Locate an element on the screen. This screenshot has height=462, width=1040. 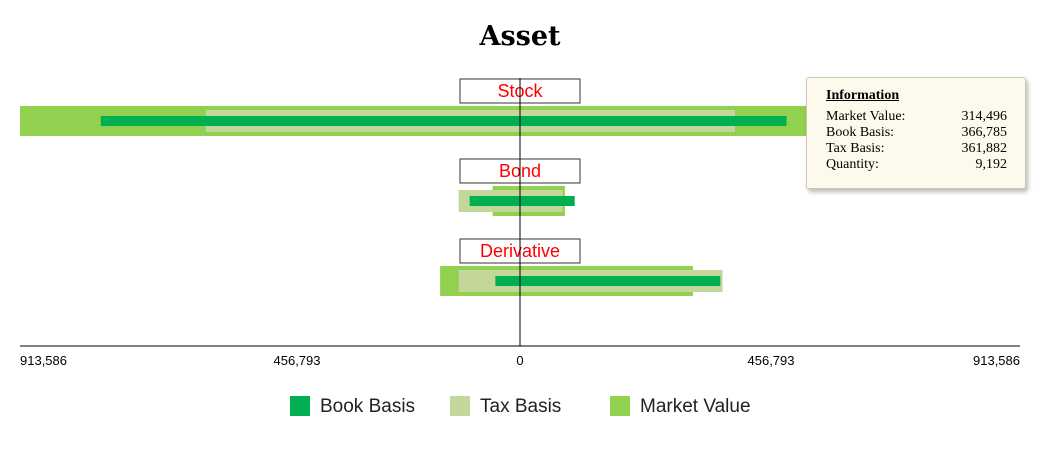
legend-label-tax-basis: Tax Basis is located at coordinates (520, 406).